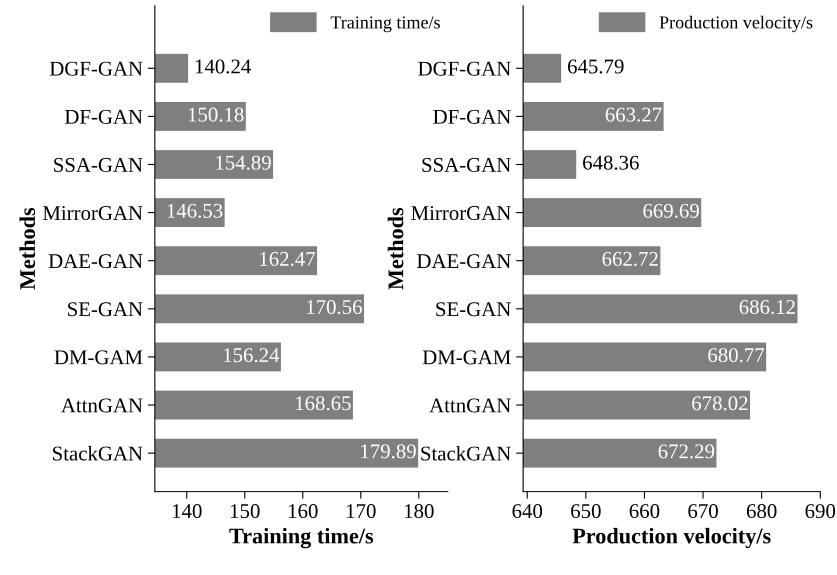 The width and height of the screenshot is (837, 575). I want to click on data-label: 678.02, so click(720, 403).